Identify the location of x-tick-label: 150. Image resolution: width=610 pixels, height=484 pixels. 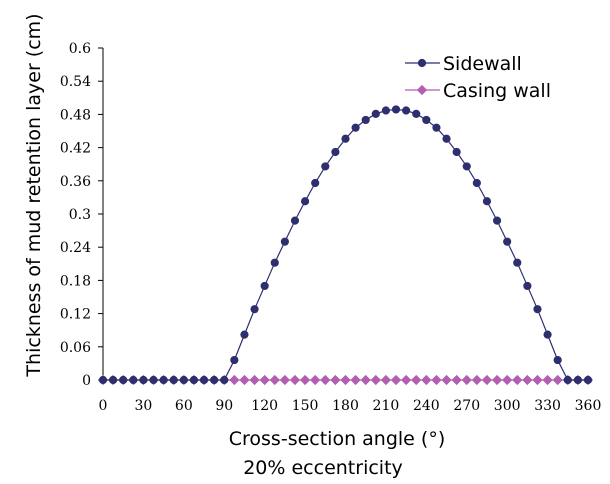
(305, 406).